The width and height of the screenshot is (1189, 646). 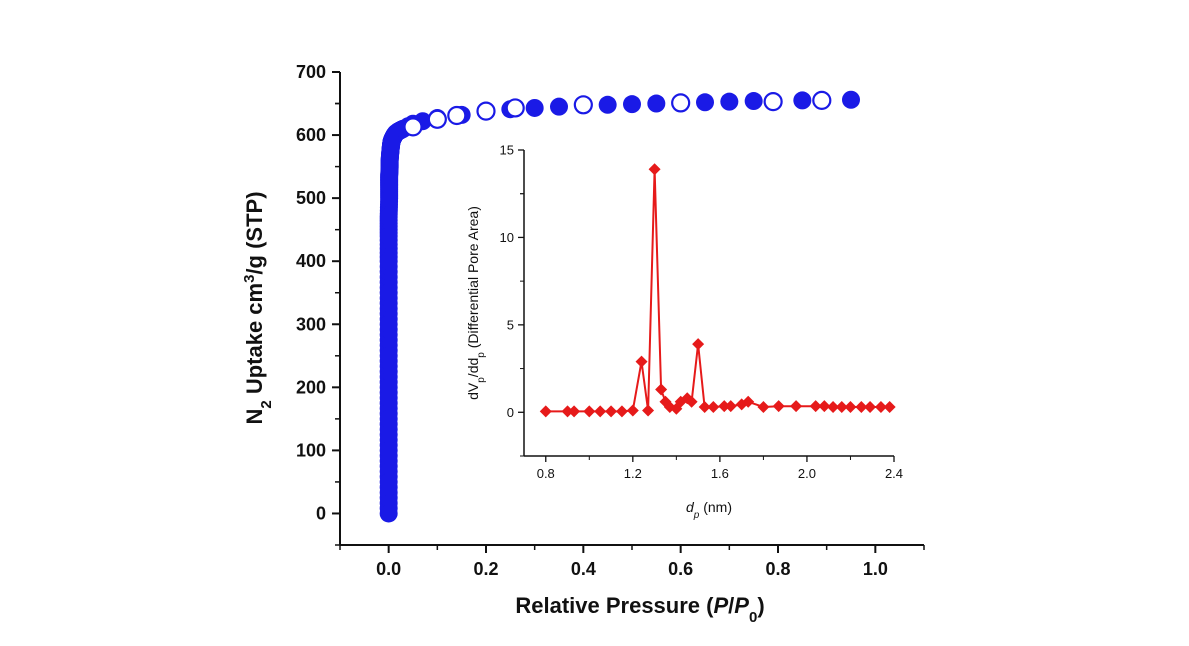 What do you see at coordinates (311, 198) in the screenshot?
I see `main-y-tick-label: 500` at bounding box center [311, 198].